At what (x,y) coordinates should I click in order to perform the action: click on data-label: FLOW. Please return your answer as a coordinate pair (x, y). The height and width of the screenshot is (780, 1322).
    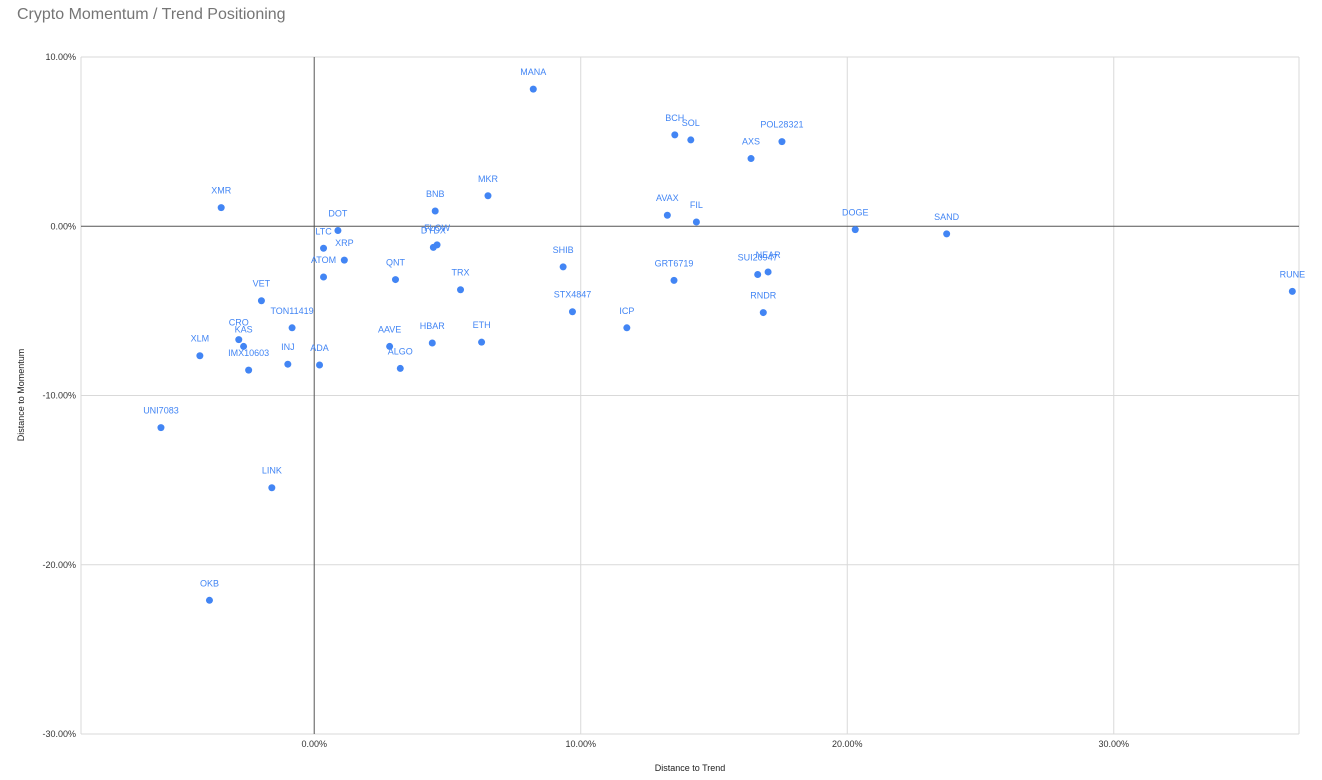
    Looking at the image, I should click on (437, 228).